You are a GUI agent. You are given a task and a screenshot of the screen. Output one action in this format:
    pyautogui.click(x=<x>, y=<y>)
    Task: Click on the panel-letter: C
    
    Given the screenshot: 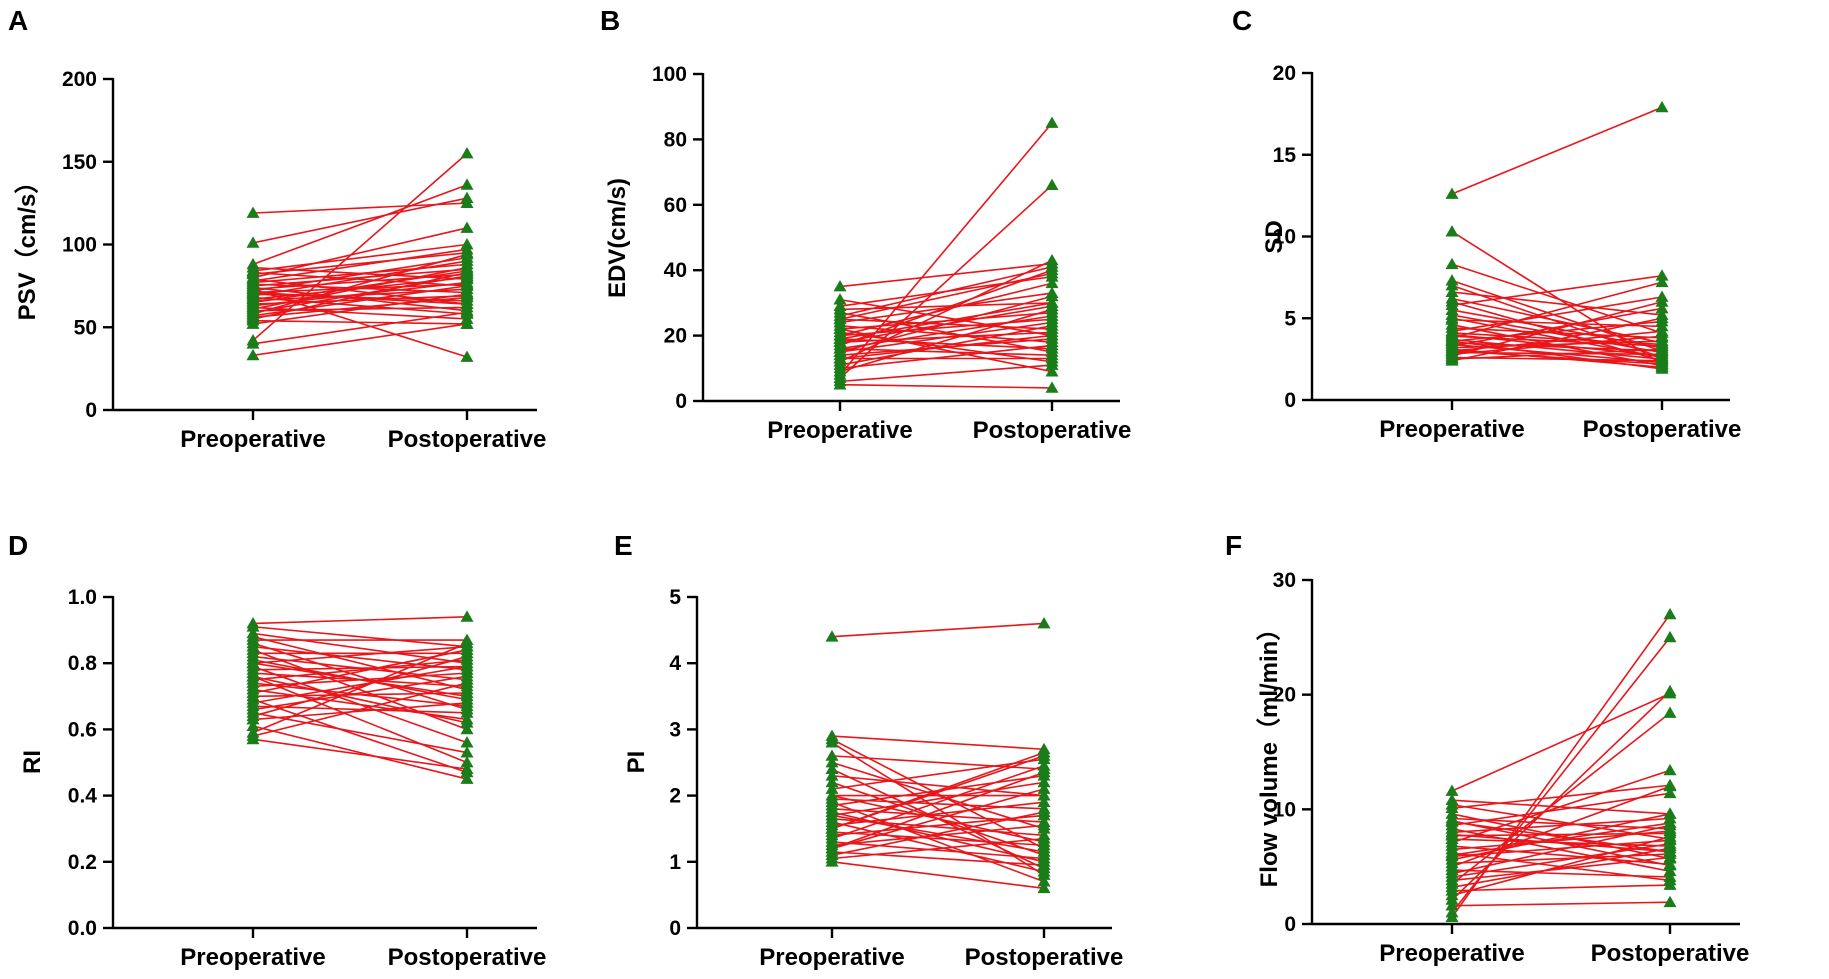 What is the action you would take?
    pyautogui.click(x=1242, y=20)
    